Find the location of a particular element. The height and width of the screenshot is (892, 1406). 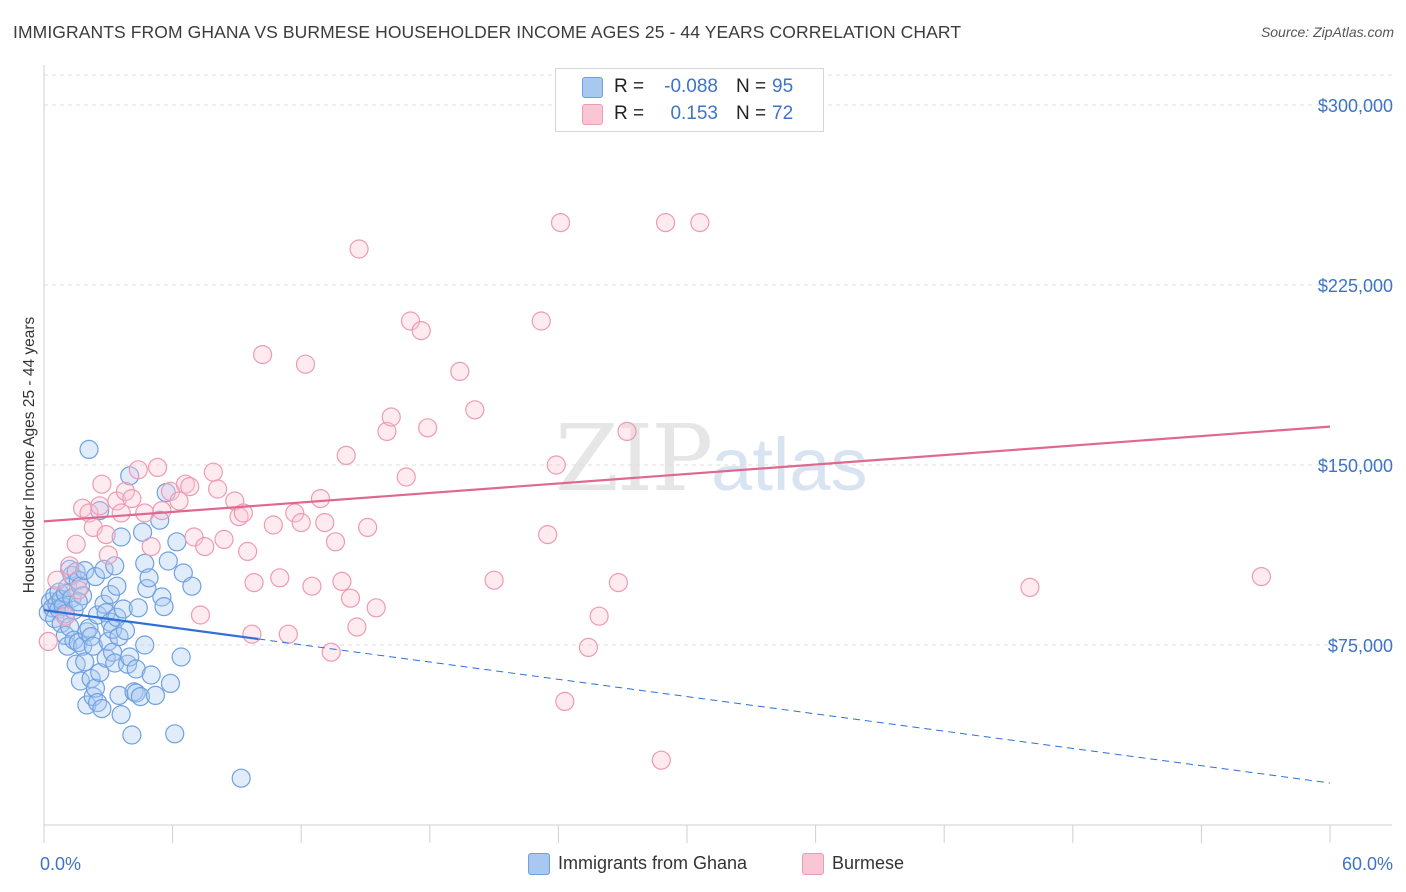

ghana-trend-extension is located at coordinates (794, 711).